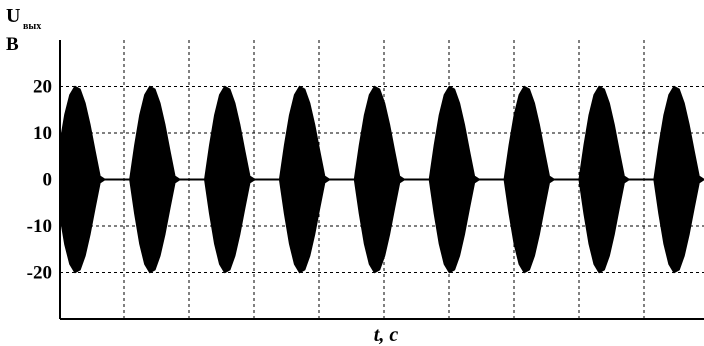 Image resolution: width=704 pixels, height=346 pixels. I want to click on y-axis-unit: B, so click(12, 44).